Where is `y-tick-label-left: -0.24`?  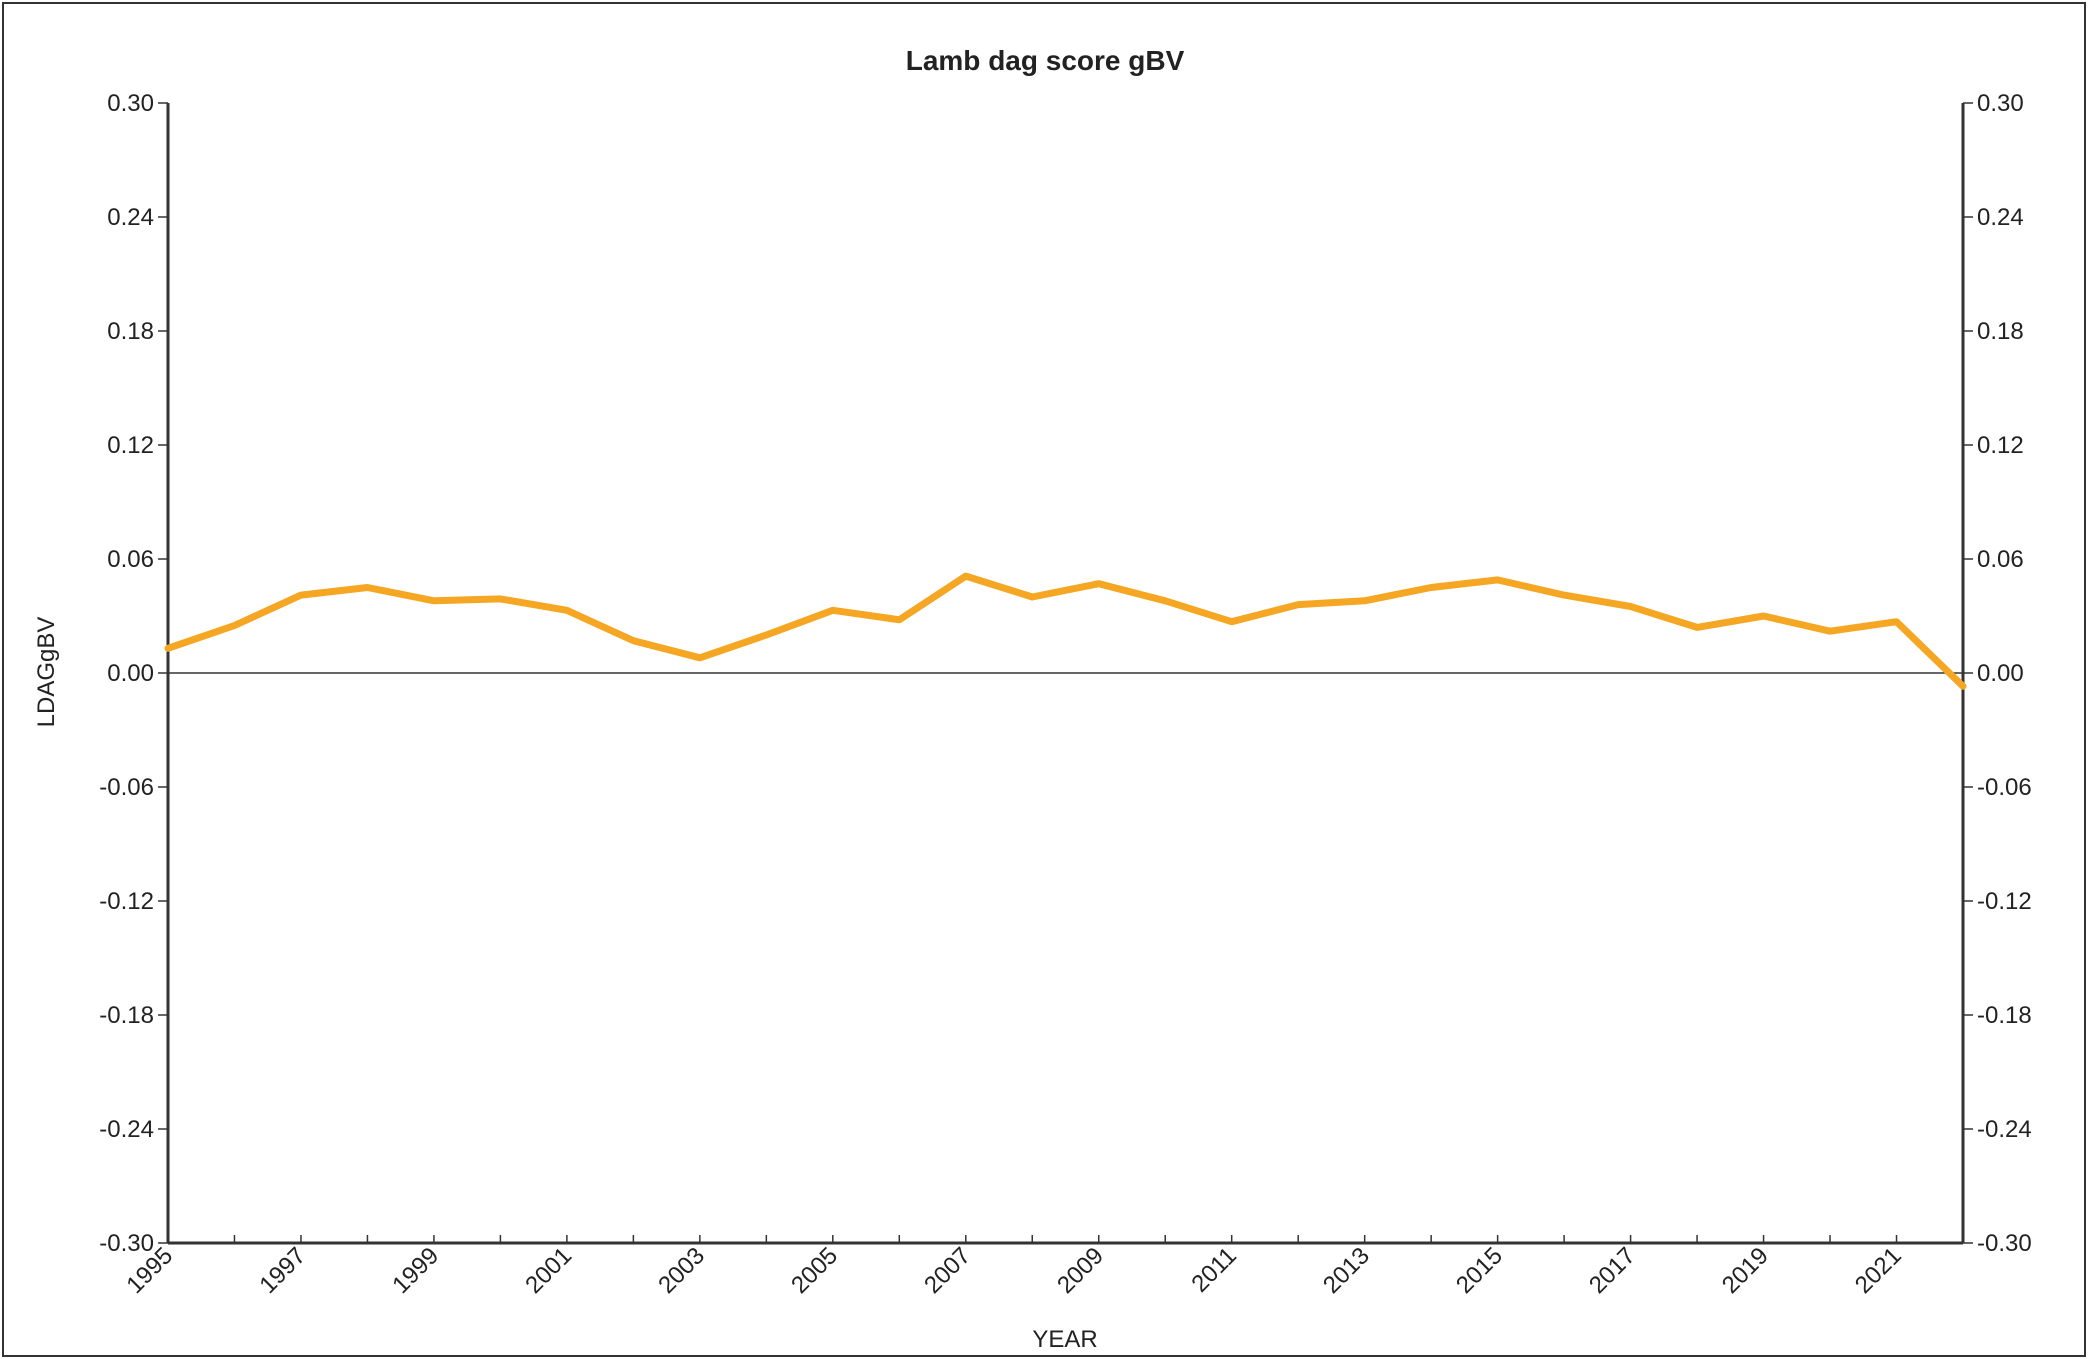 y-tick-label-left: -0.24 is located at coordinates (126, 1129).